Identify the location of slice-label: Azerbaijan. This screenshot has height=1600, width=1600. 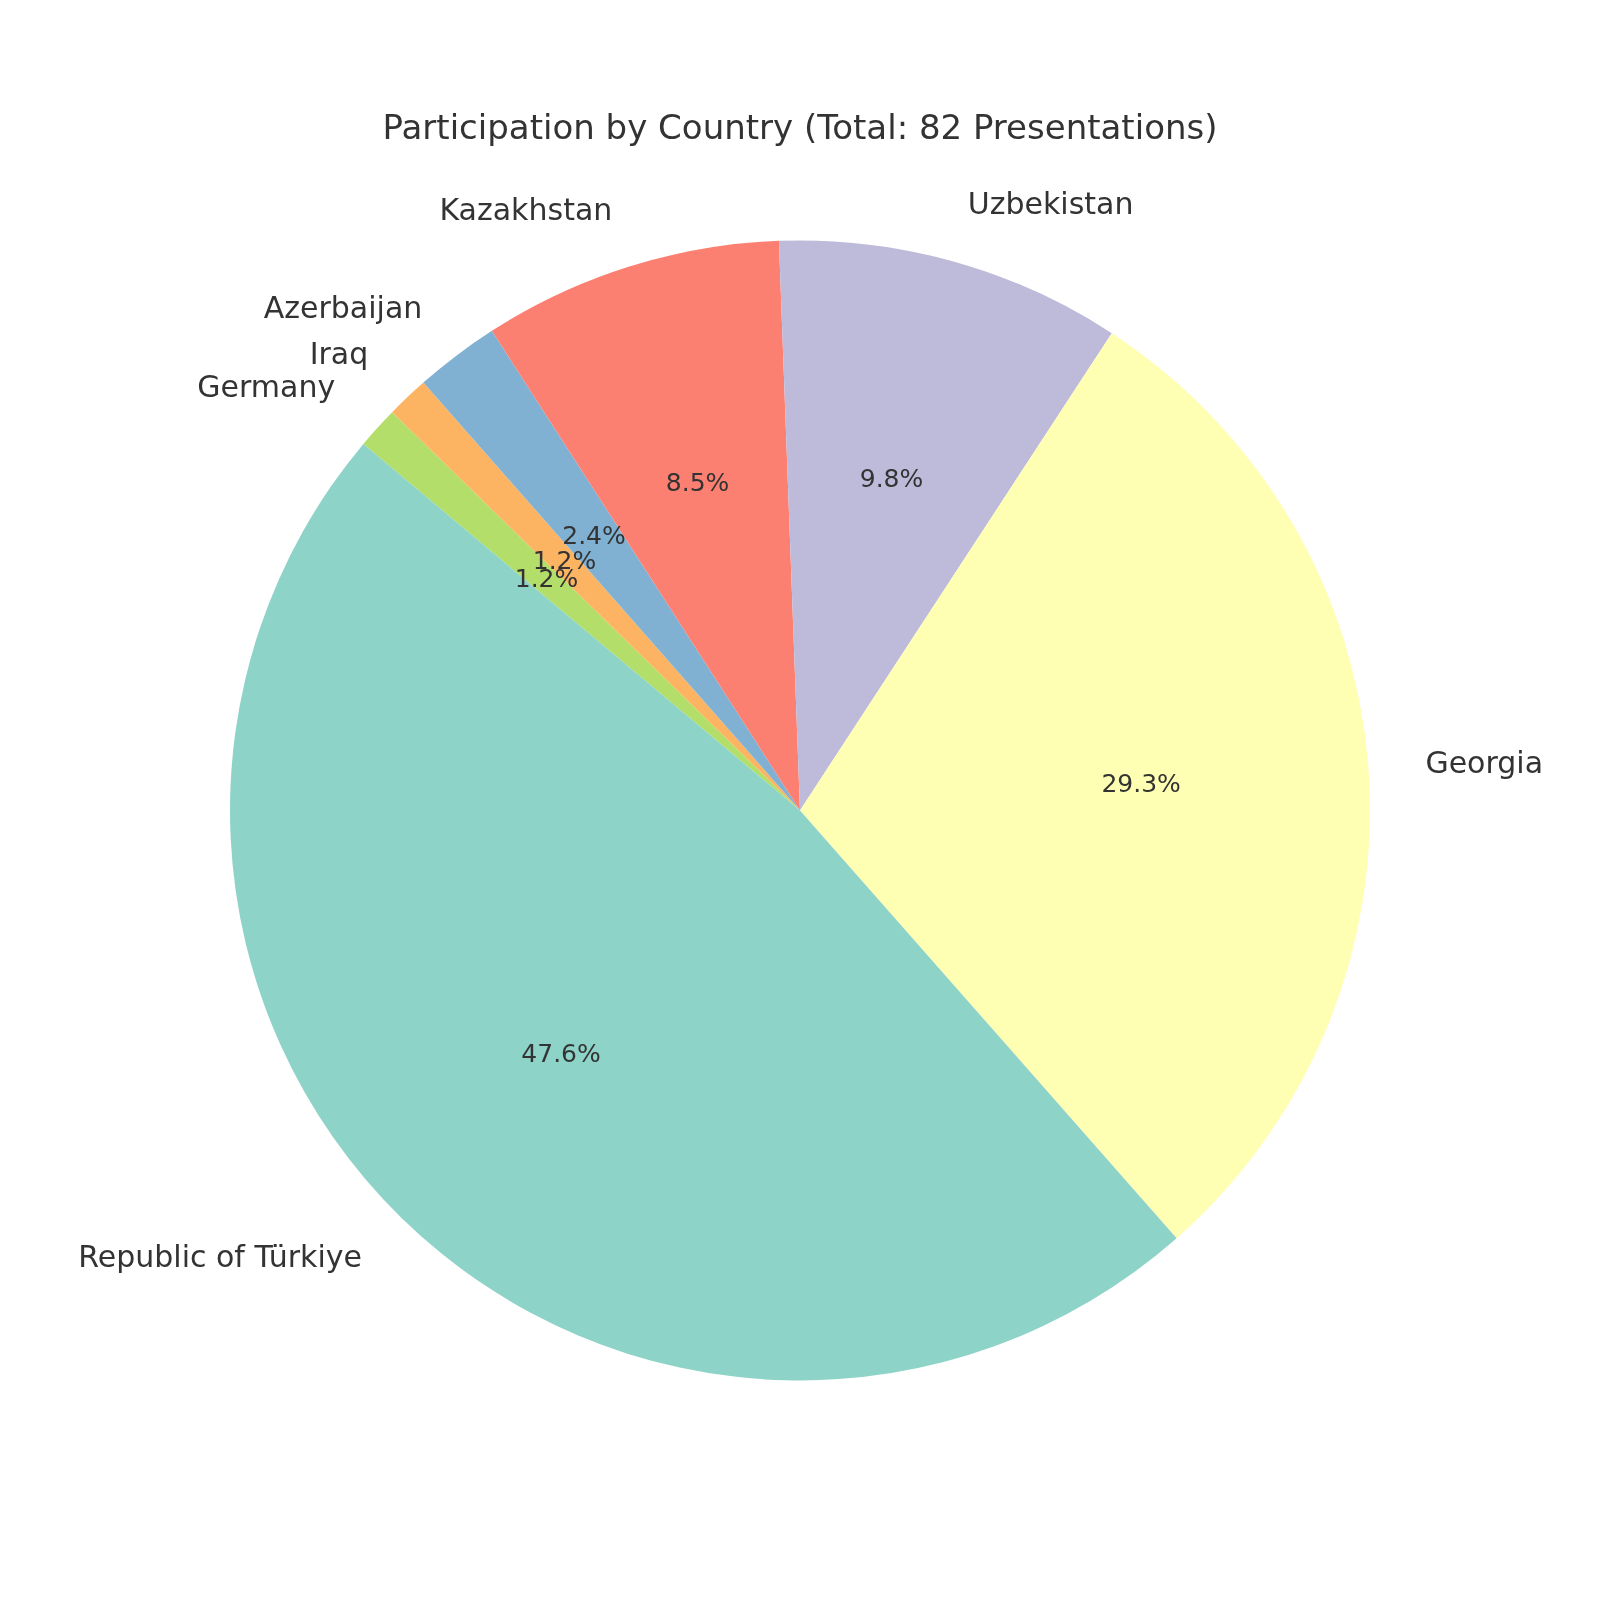
(343, 307).